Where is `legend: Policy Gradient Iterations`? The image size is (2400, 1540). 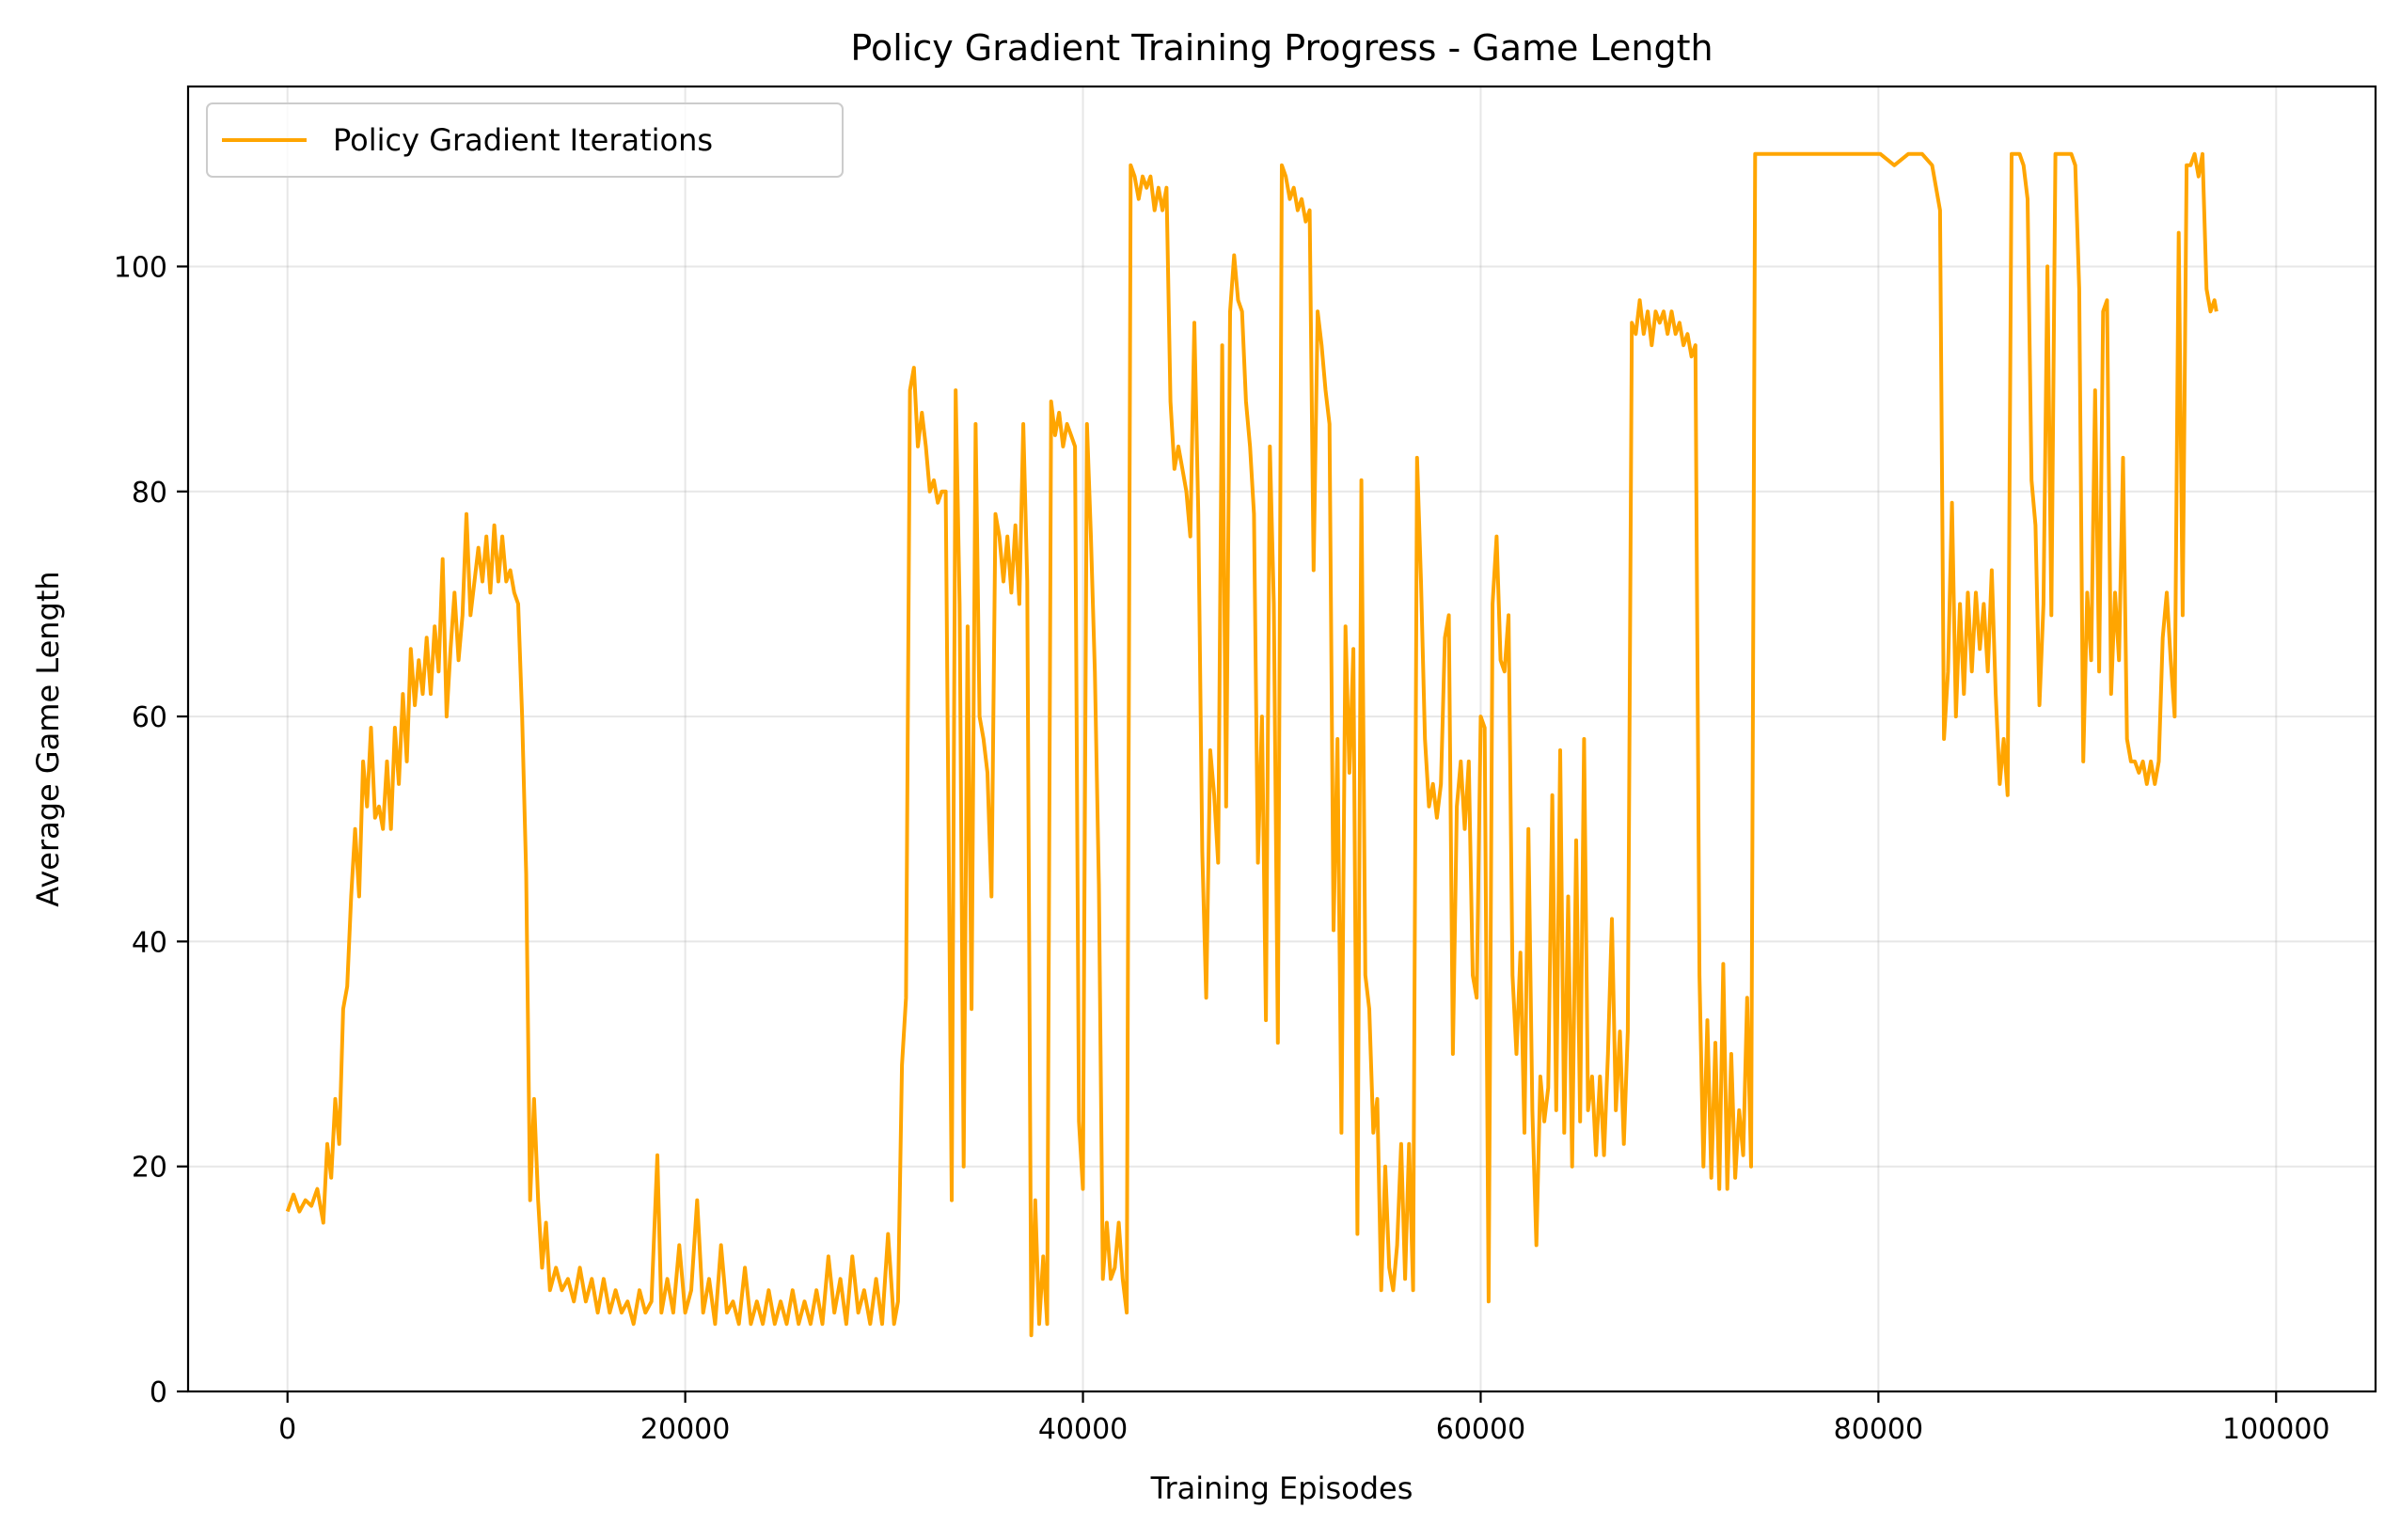
legend: Policy Gradient Iterations is located at coordinates (525, 140).